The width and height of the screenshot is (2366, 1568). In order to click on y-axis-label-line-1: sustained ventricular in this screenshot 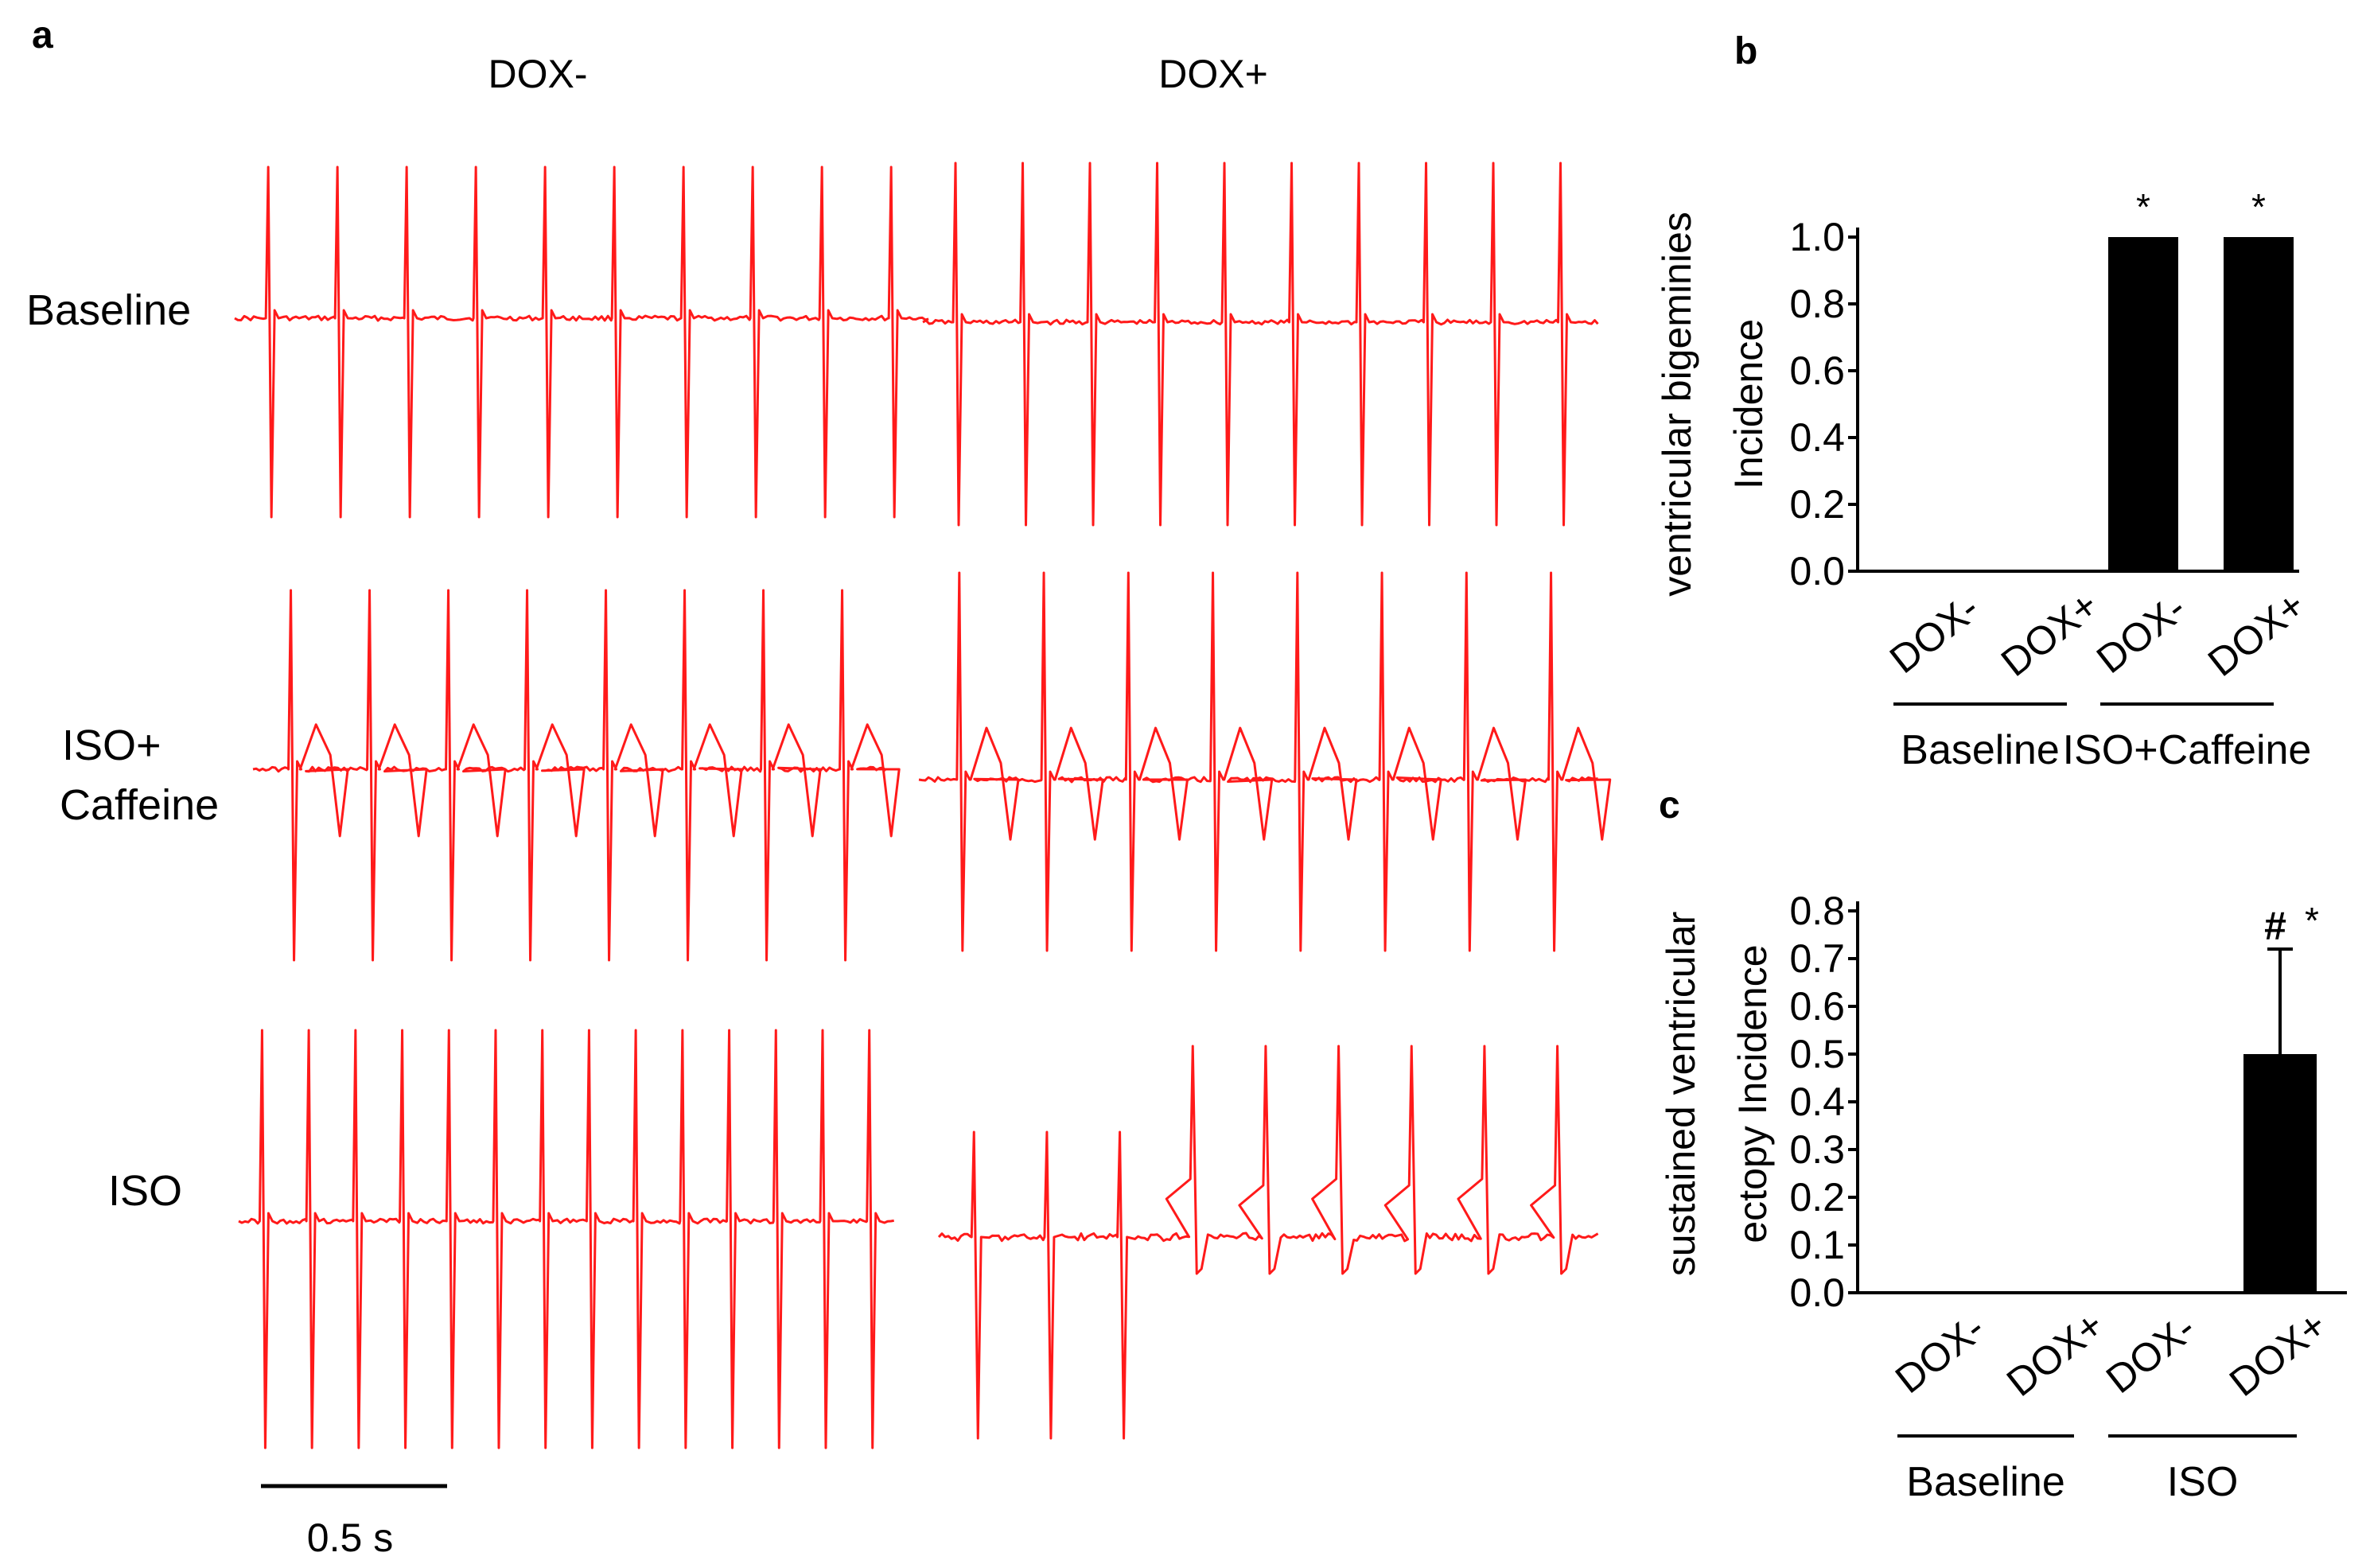, I will do `click(1681, 1094)`.